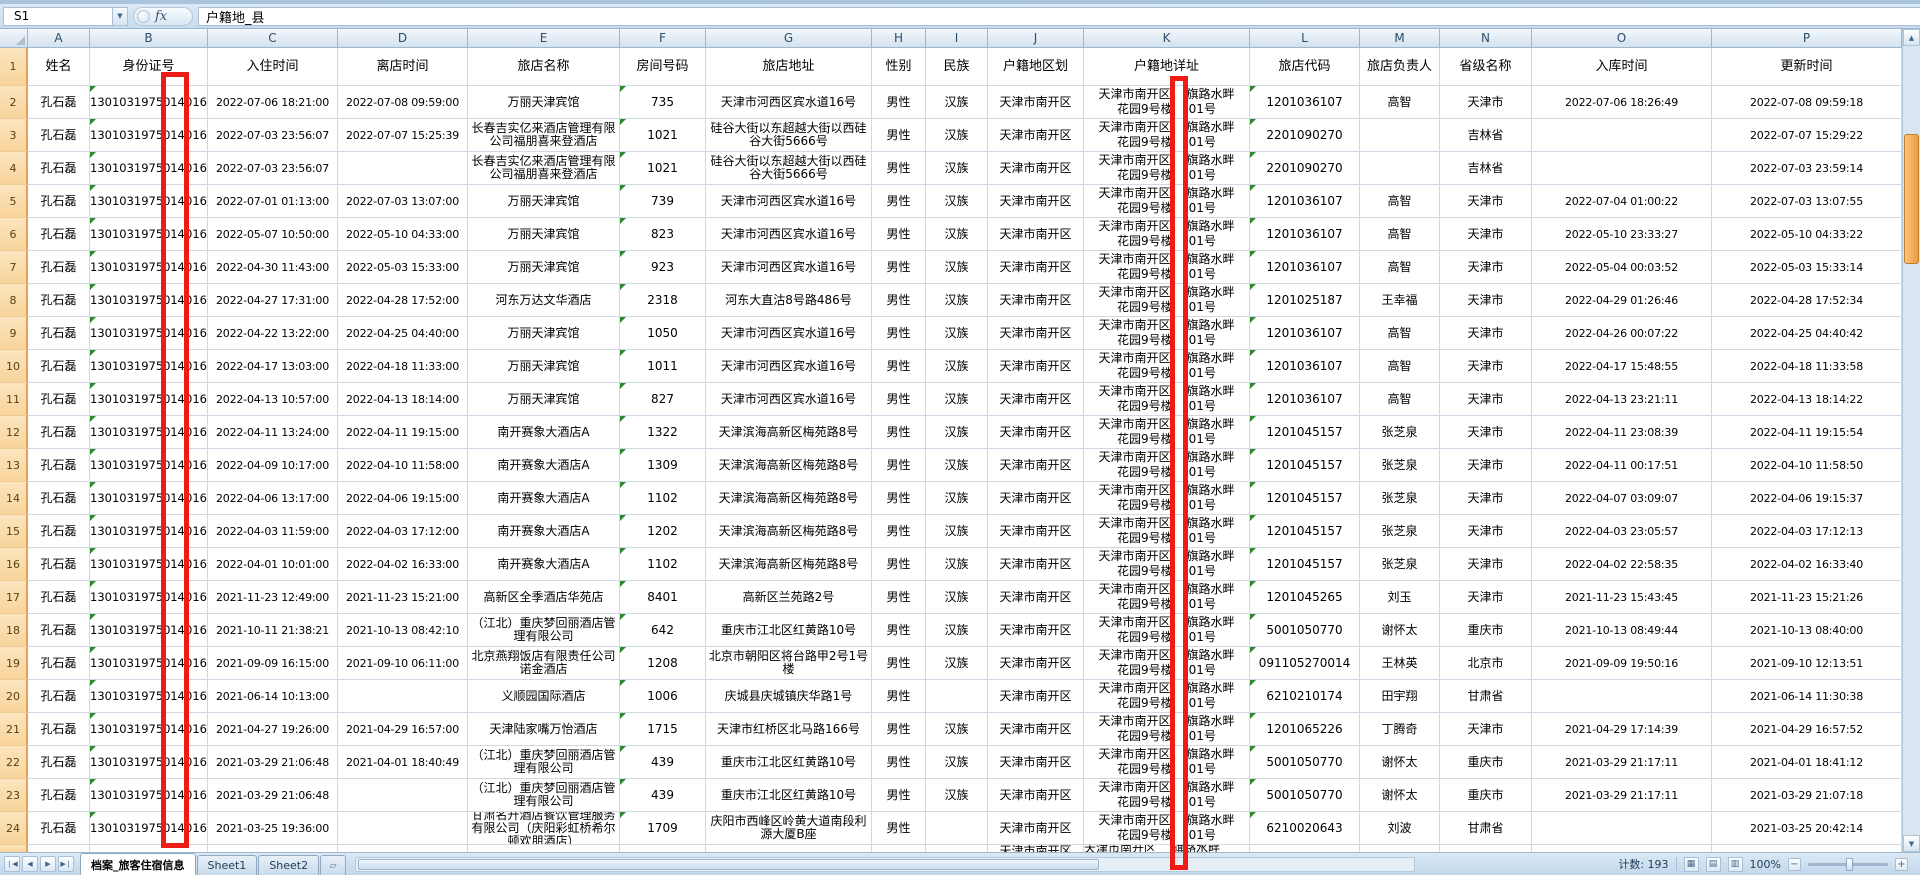 The width and height of the screenshot is (1920, 875). I want to click on cell-province: 甘肃省, so click(1486, 828).